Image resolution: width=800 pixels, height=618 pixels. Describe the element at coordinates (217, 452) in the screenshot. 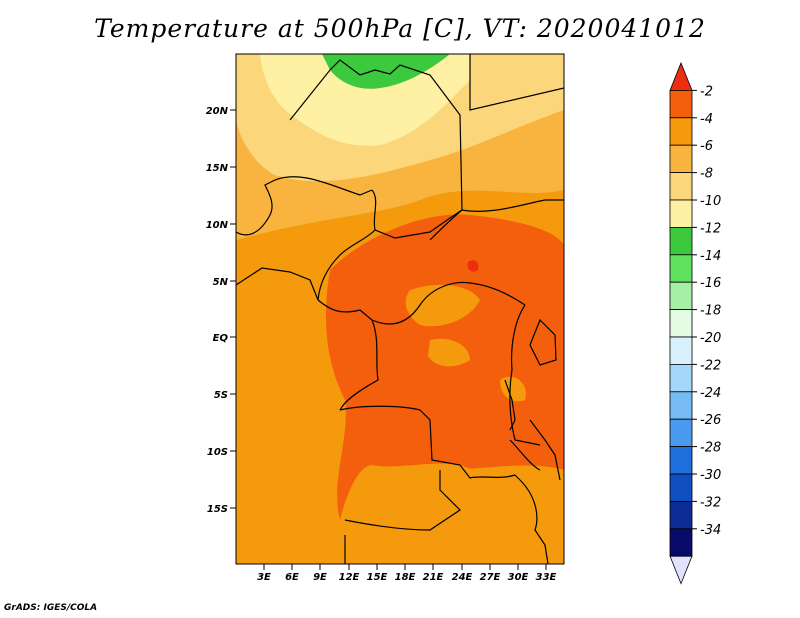

I see `lat-label-10s: 10S` at that location.